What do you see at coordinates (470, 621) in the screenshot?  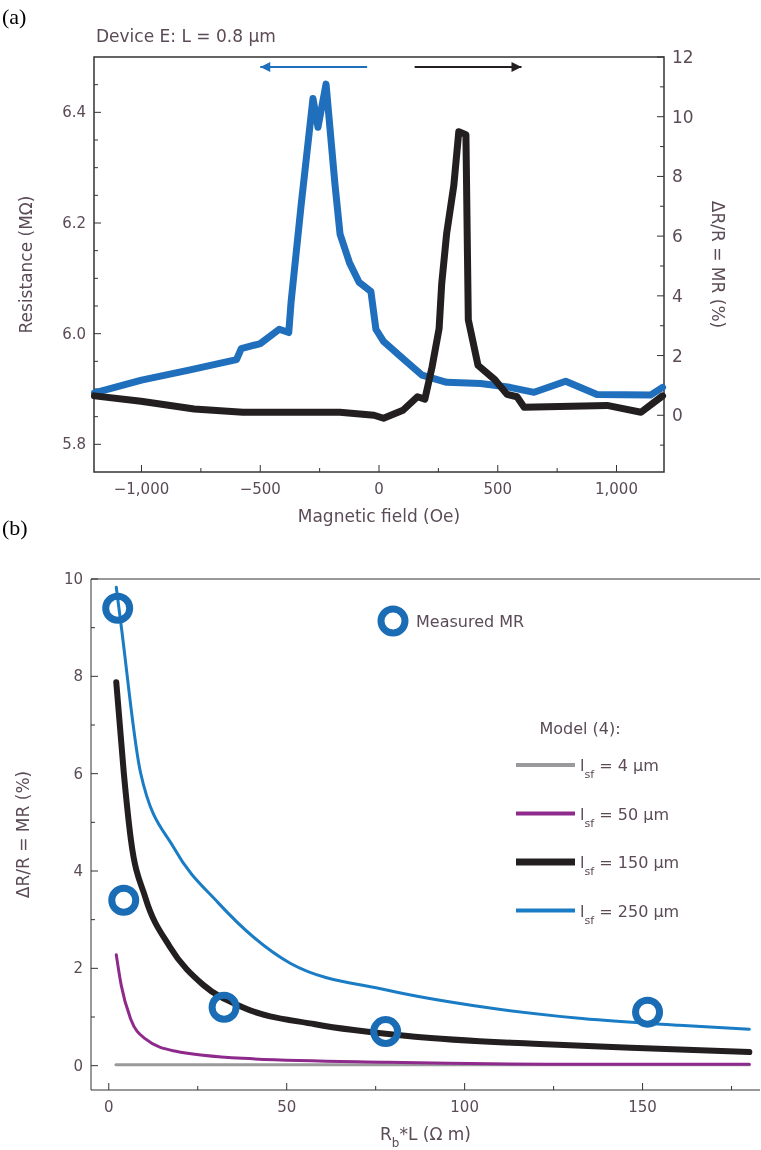 I see `legend-label: Measured MR` at bounding box center [470, 621].